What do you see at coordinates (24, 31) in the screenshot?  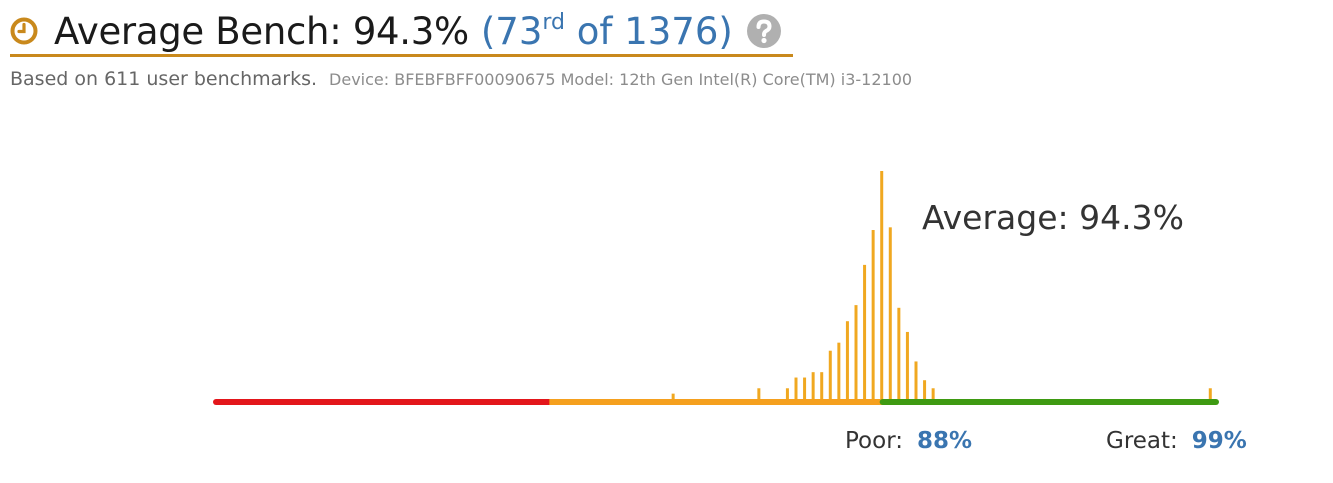 I see `clock-icon` at bounding box center [24, 31].